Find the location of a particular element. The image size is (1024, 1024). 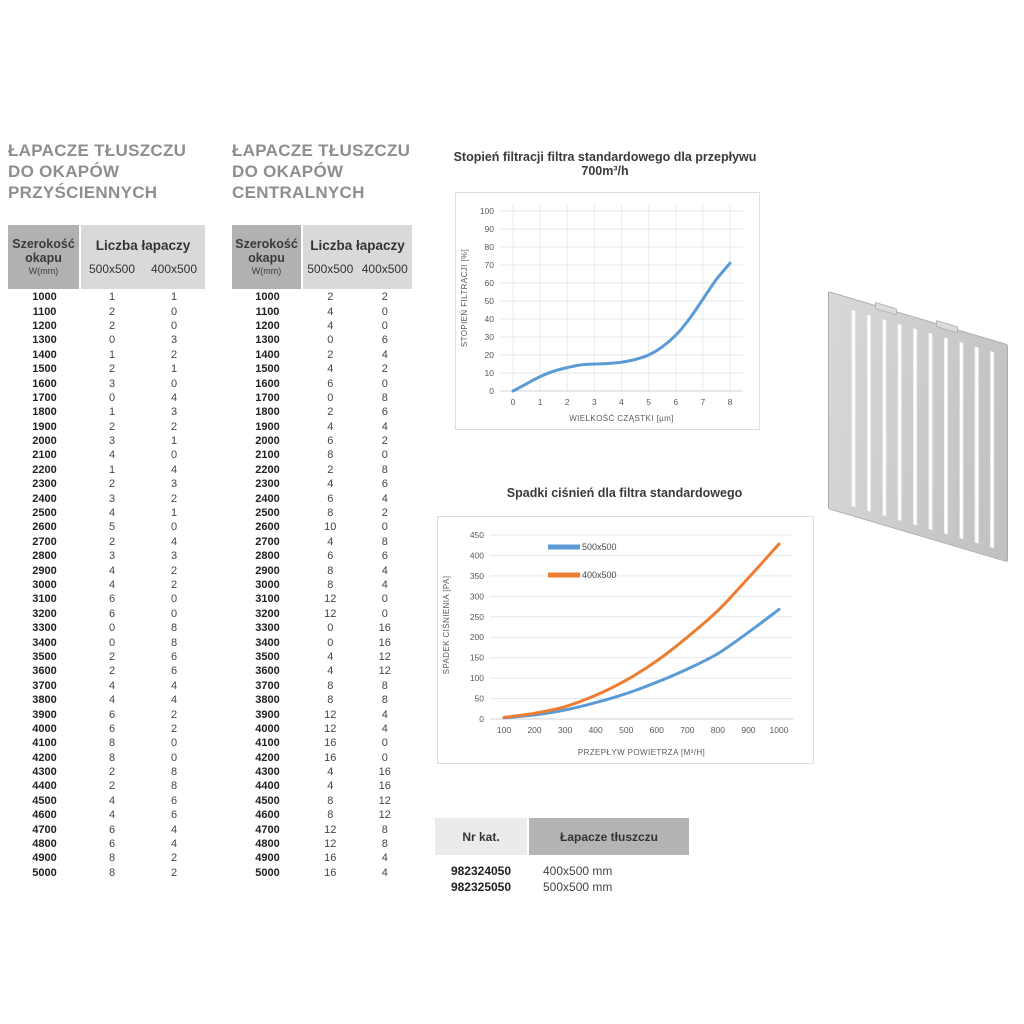

table-row: 4100 8 0 is located at coordinates (105, 743).